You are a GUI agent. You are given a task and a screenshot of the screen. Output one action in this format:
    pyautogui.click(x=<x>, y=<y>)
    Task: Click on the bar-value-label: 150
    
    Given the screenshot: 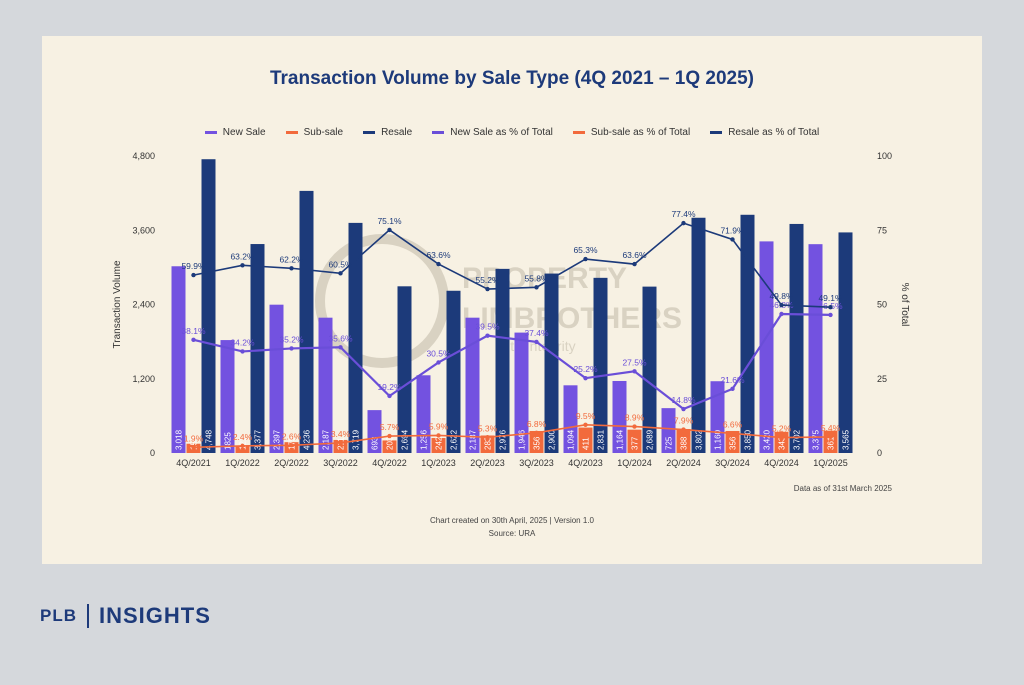 What is the action you would take?
    pyautogui.click(x=194, y=443)
    